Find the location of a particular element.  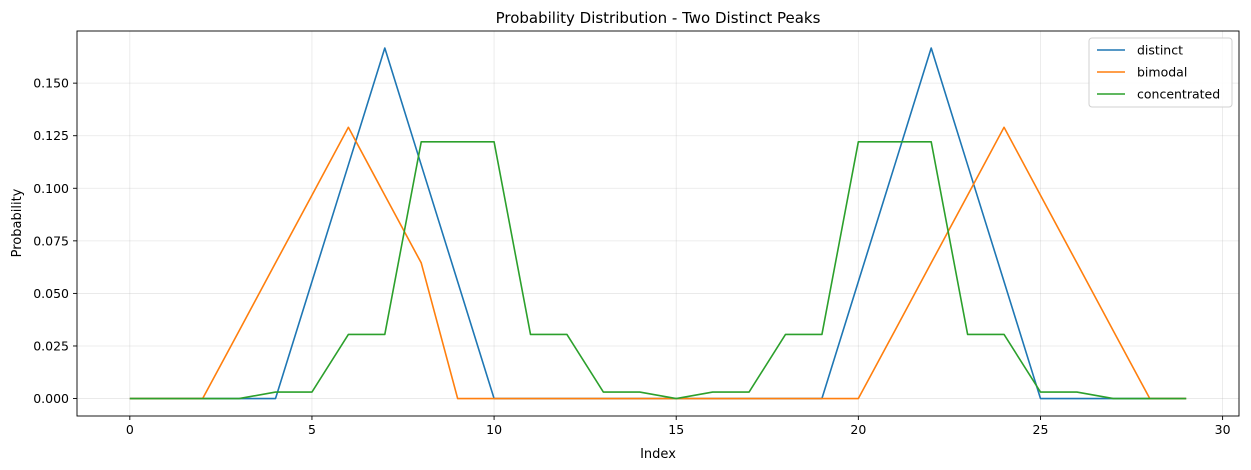

x-tick-label: 20 is located at coordinates (858, 429).